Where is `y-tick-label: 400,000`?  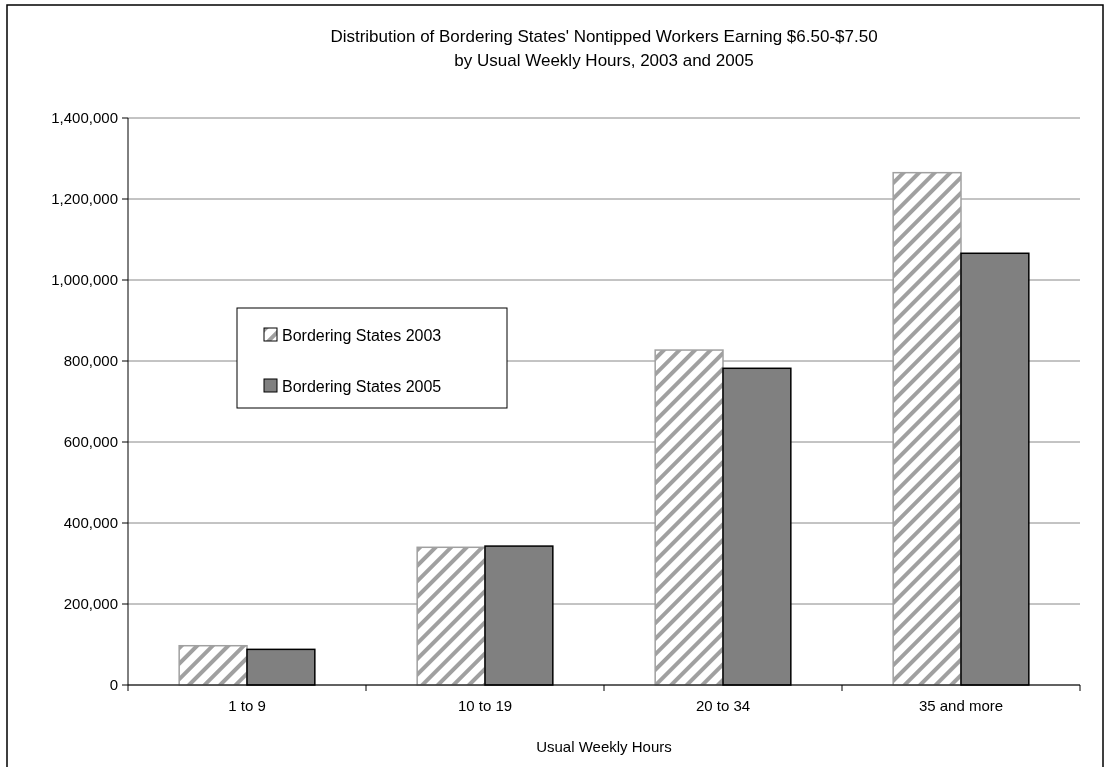 y-tick-label: 400,000 is located at coordinates (90, 523).